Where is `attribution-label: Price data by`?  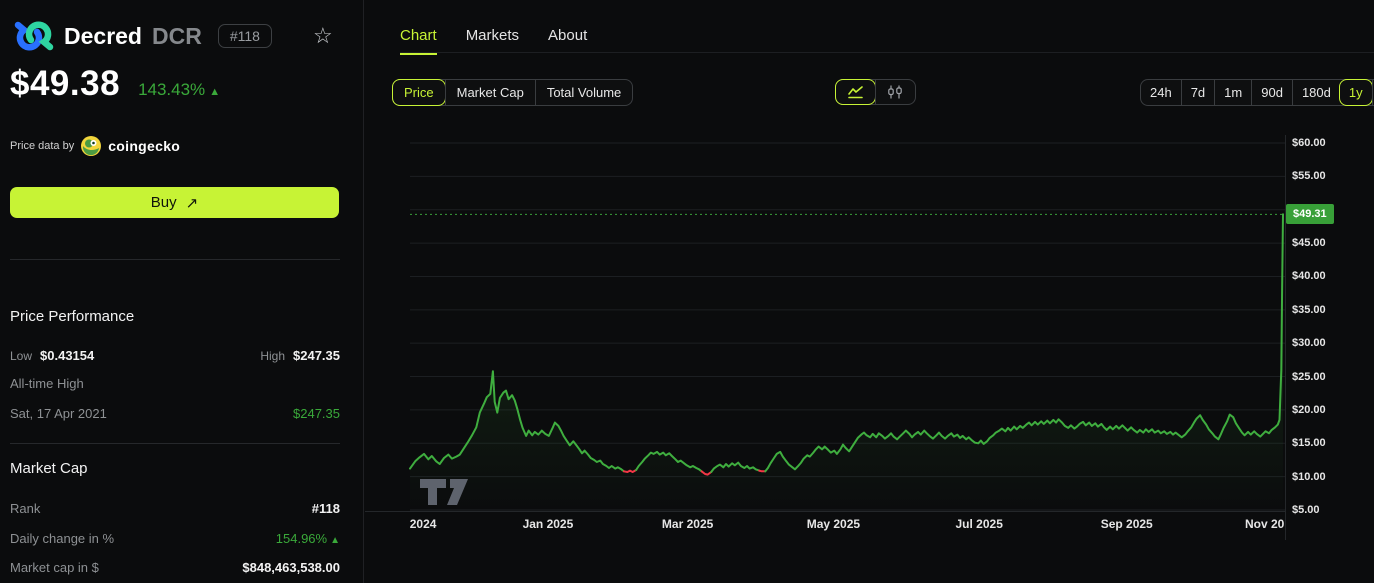
attribution-label: Price data by is located at coordinates (42, 146).